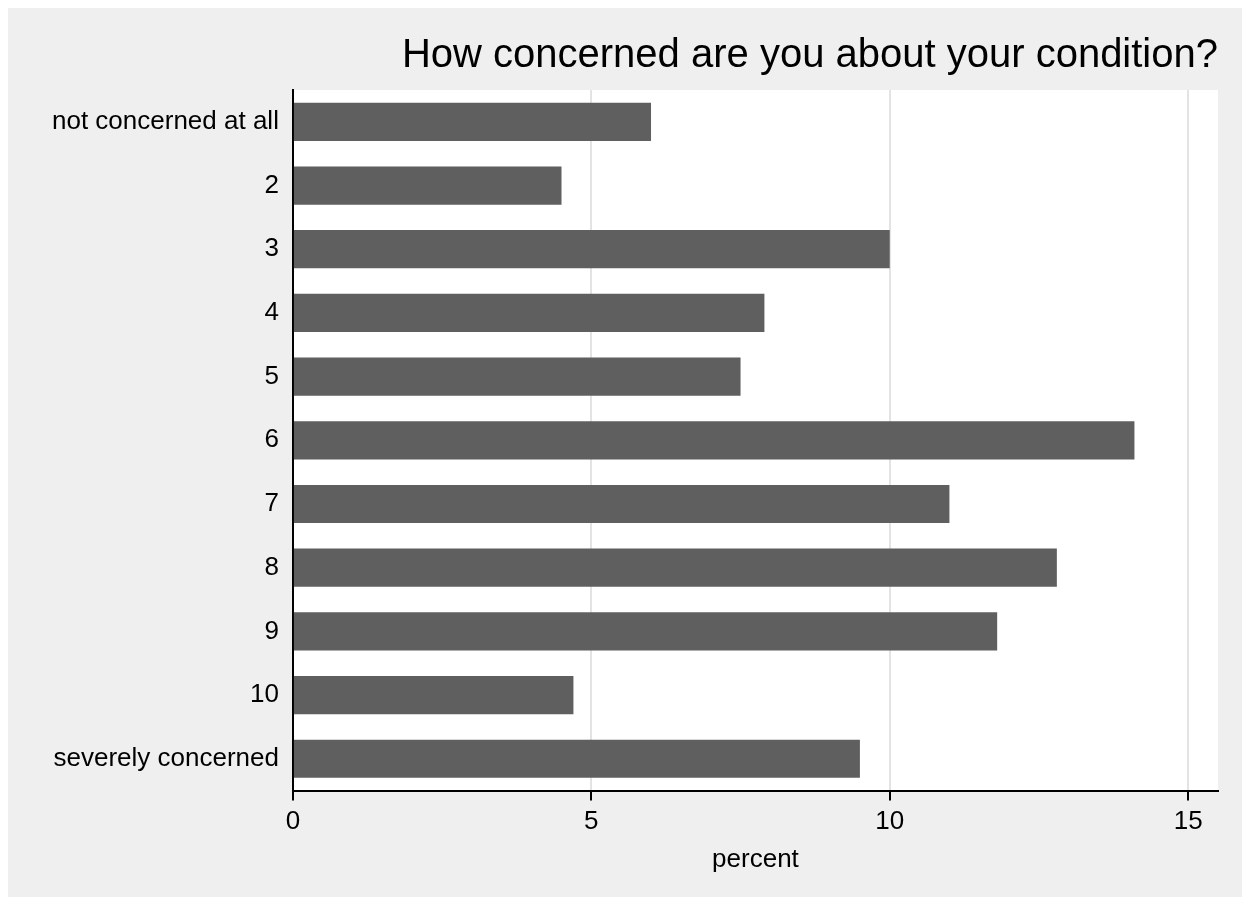 This screenshot has width=1250, height=905. What do you see at coordinates (890, 820) in the screenshot?
I see `x-tick-label: 10` at bounding box center [890, 820].